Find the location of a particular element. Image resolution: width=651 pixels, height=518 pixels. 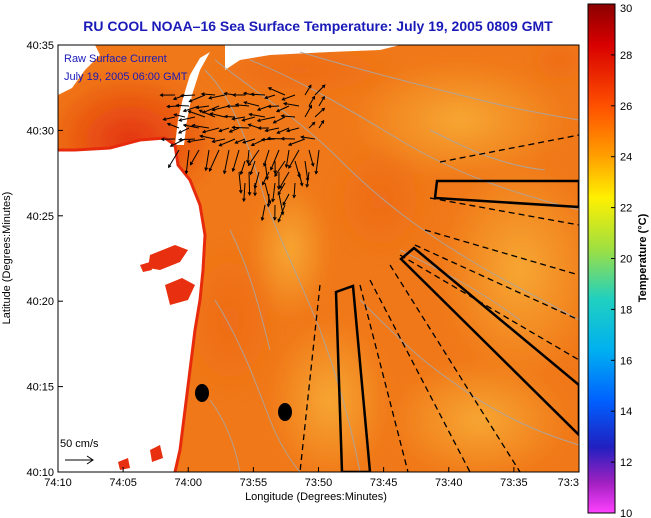

colorbar-tick-label: 16 is located at coordinates (626, 361).